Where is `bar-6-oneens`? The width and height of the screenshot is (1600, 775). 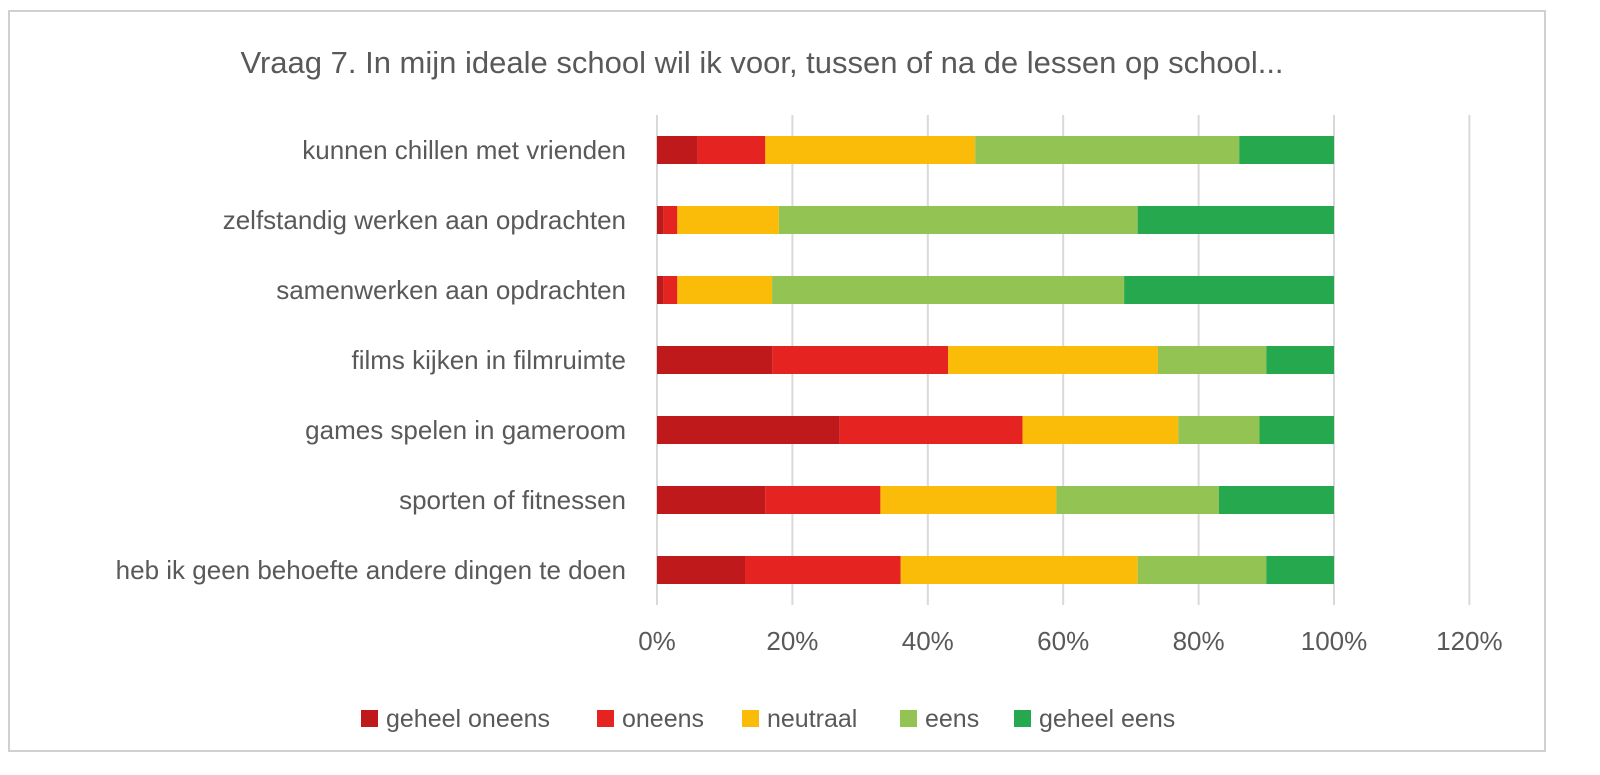
bar-6-oneens is located at coordinates (823, 500).